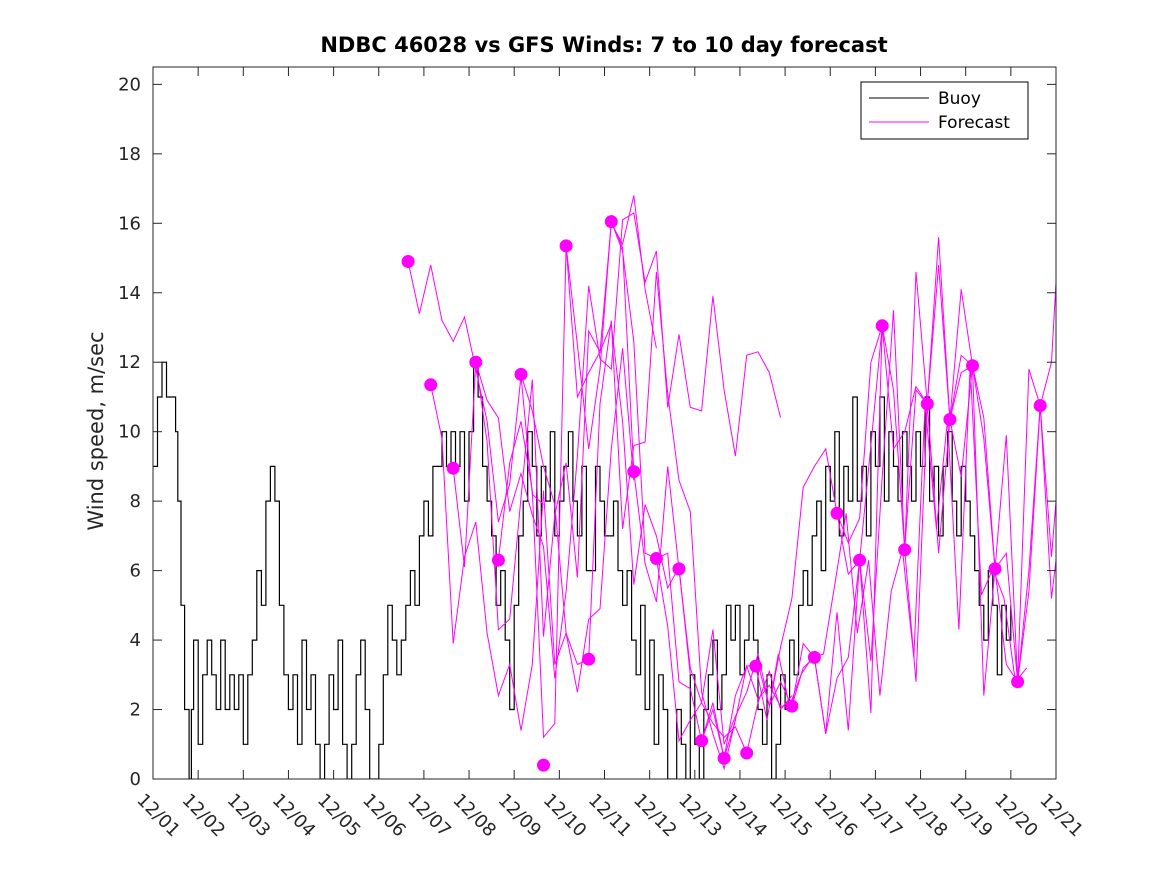 This screenshot has height=875, width=1167. I want to click on y-axis-label: Wind speed, m/sec, so click(96, 430).